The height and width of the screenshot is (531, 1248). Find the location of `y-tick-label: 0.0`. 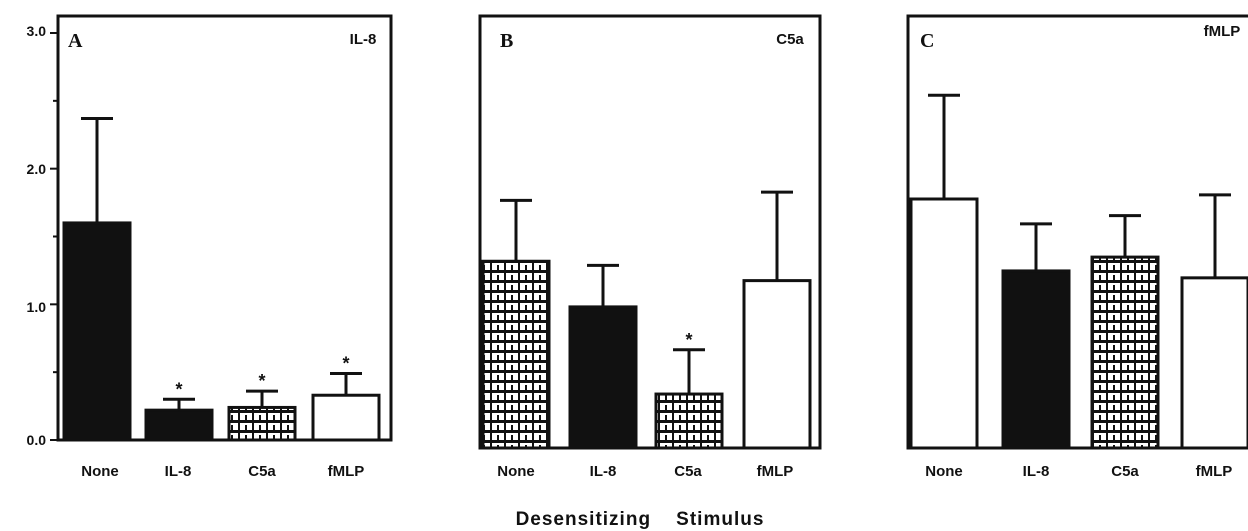

y-tick-label: 0.0 is located at coordinates (37, 440).